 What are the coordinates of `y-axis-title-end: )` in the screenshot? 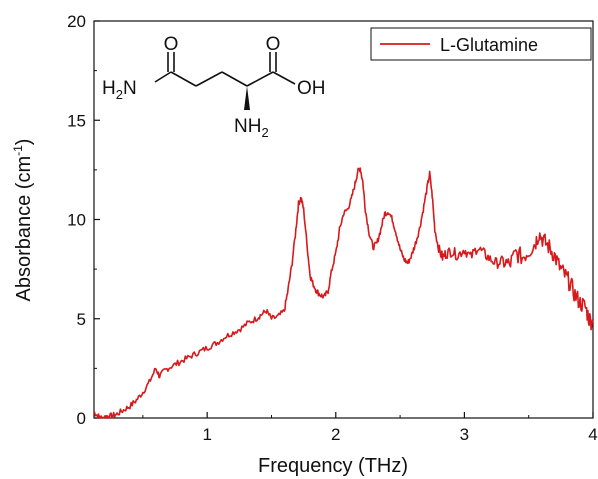 It's located at (24, 142).